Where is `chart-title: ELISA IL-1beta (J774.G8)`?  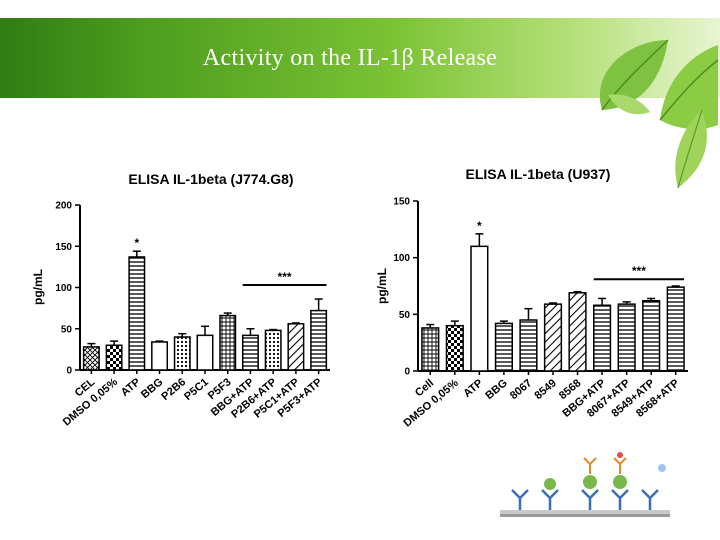
chart-title: ELISA IL-1beta (J774.G8) is located at coordinates (210, 179).